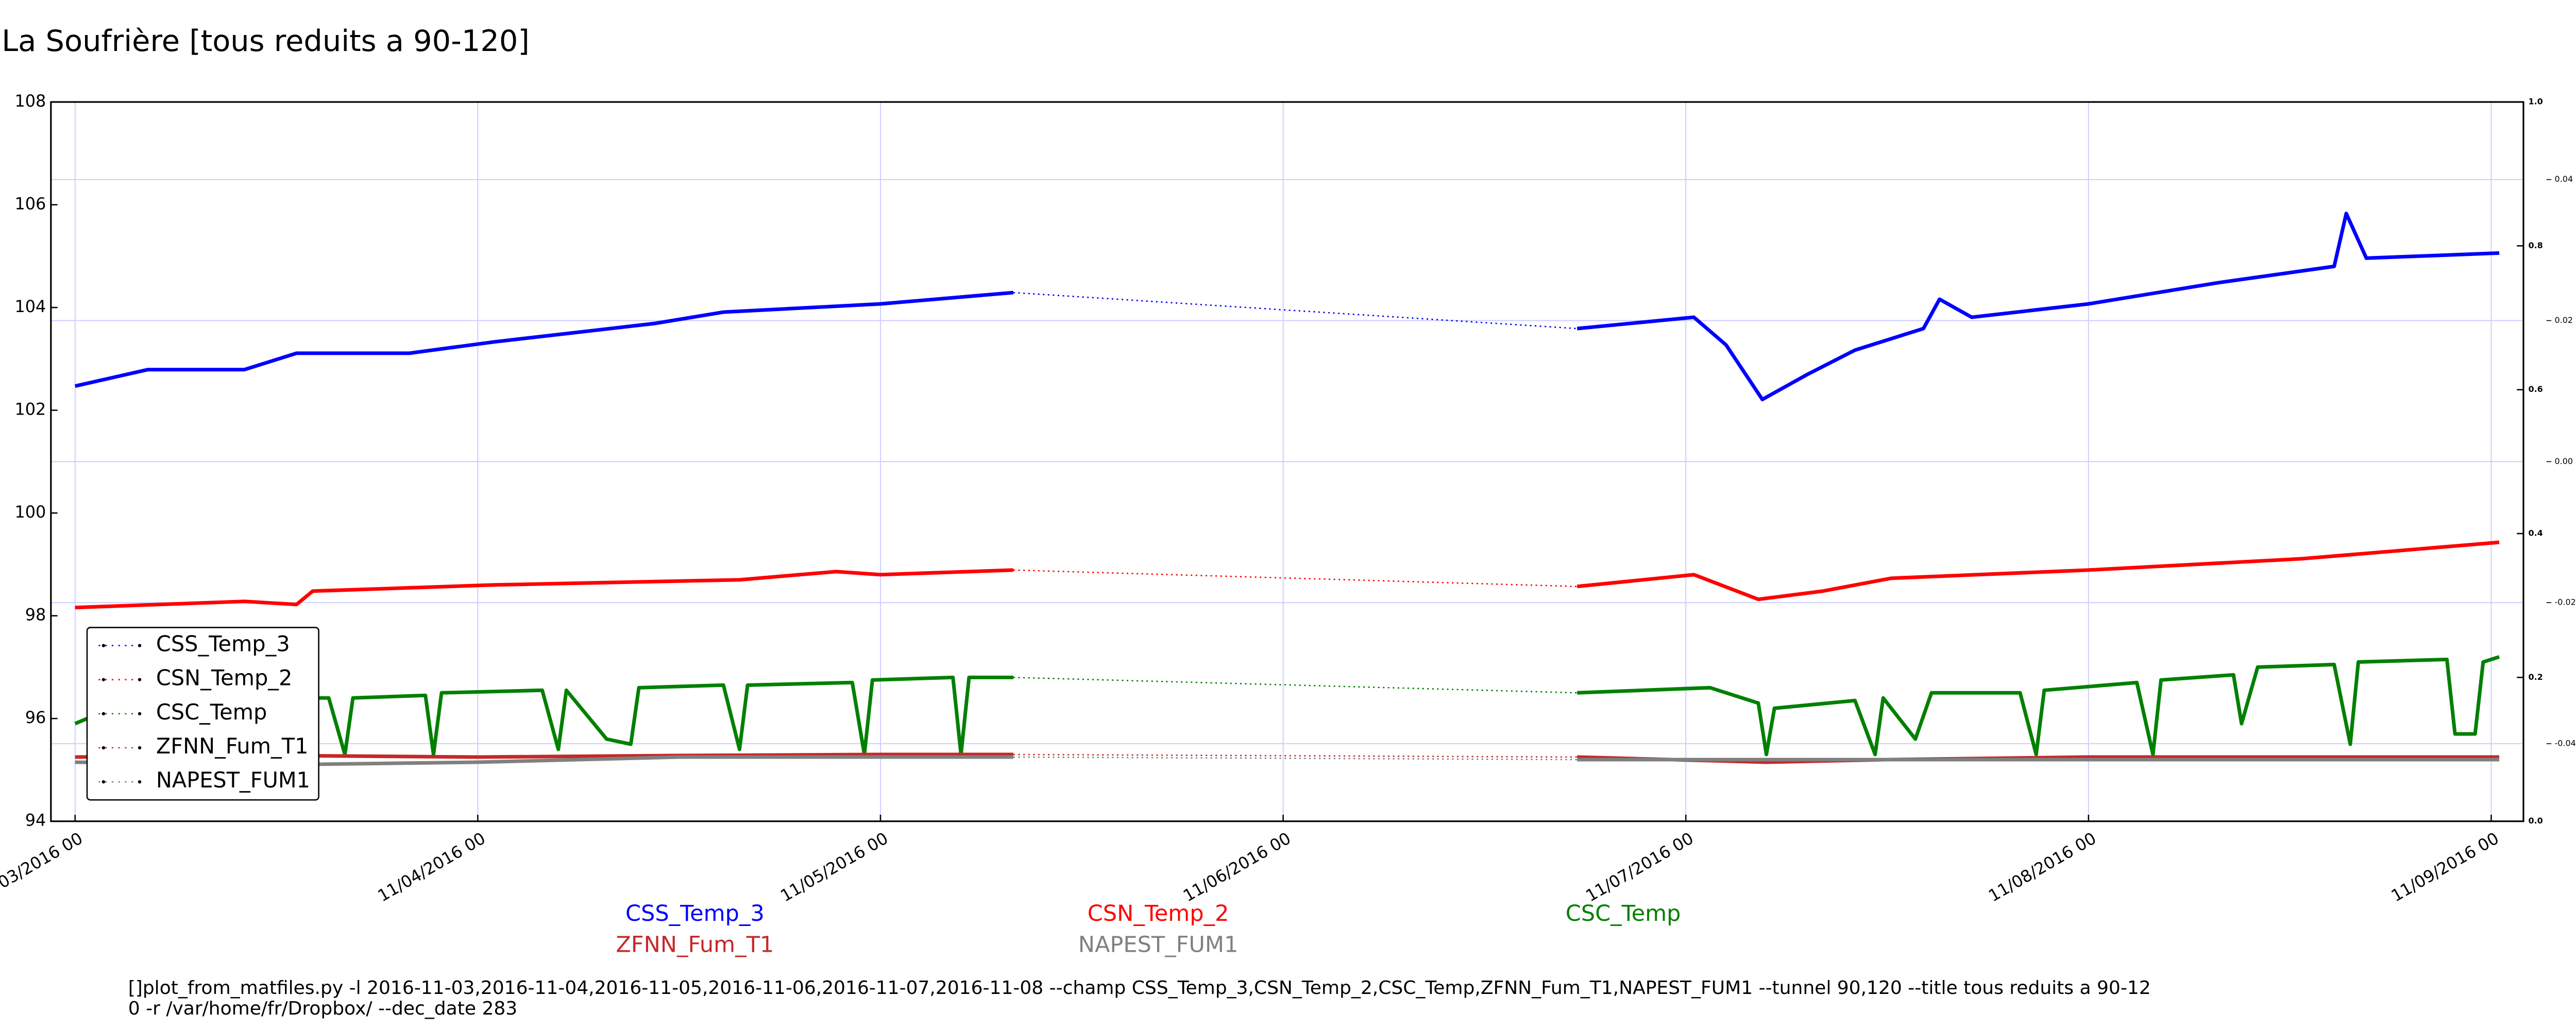 This screenshot has width=2576, height=1030. What do you see at coordinates (35, 615) in the screenshot?
I see `y-tick-label: 98` at bounding box center [35, 615].